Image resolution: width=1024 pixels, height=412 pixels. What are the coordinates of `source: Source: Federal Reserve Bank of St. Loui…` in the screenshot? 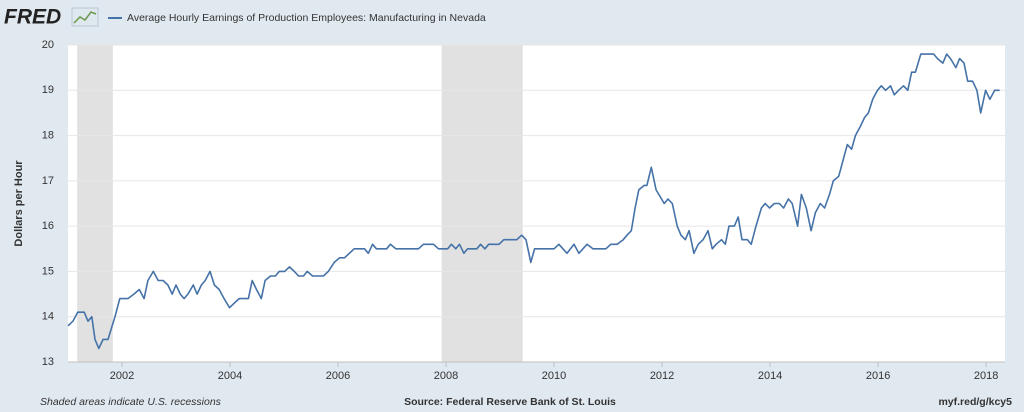 It's located at (510, 402).